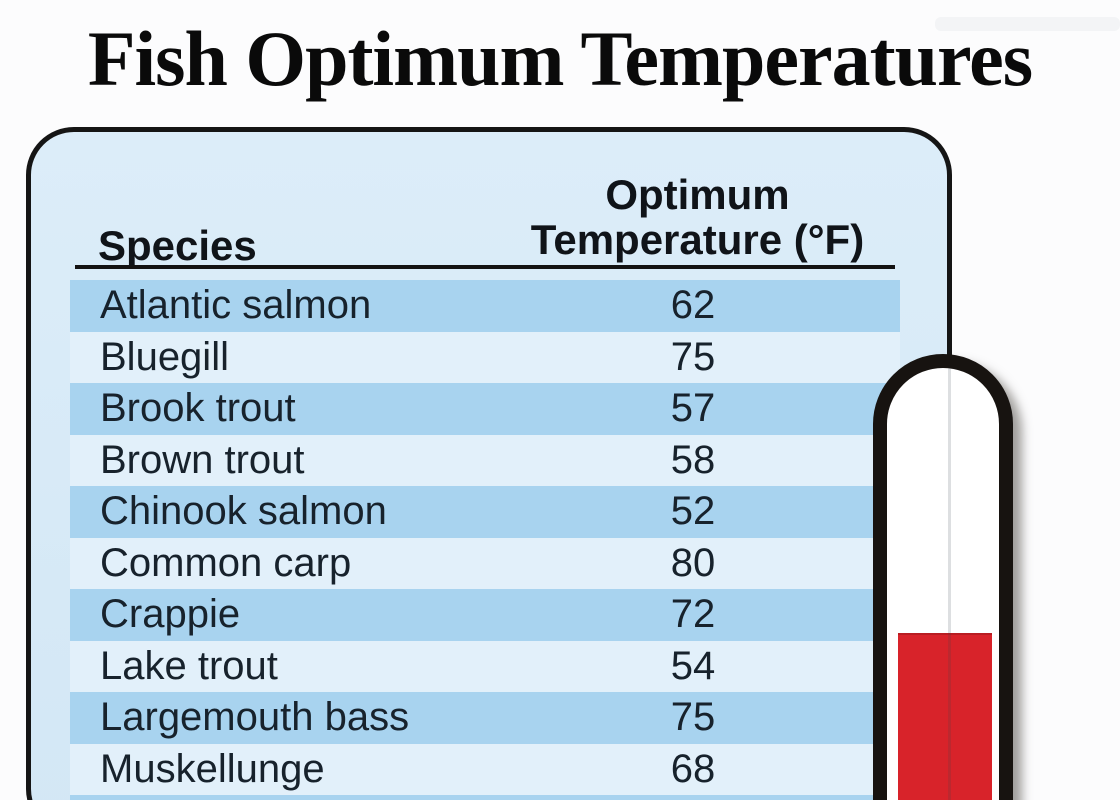 The height and width of the screenshot is (800, 1120). What do you see at coordinates (485, 512) in the screenshot?
I see `table-row: Chinook salmon 52` at bounding box center [485, 512].